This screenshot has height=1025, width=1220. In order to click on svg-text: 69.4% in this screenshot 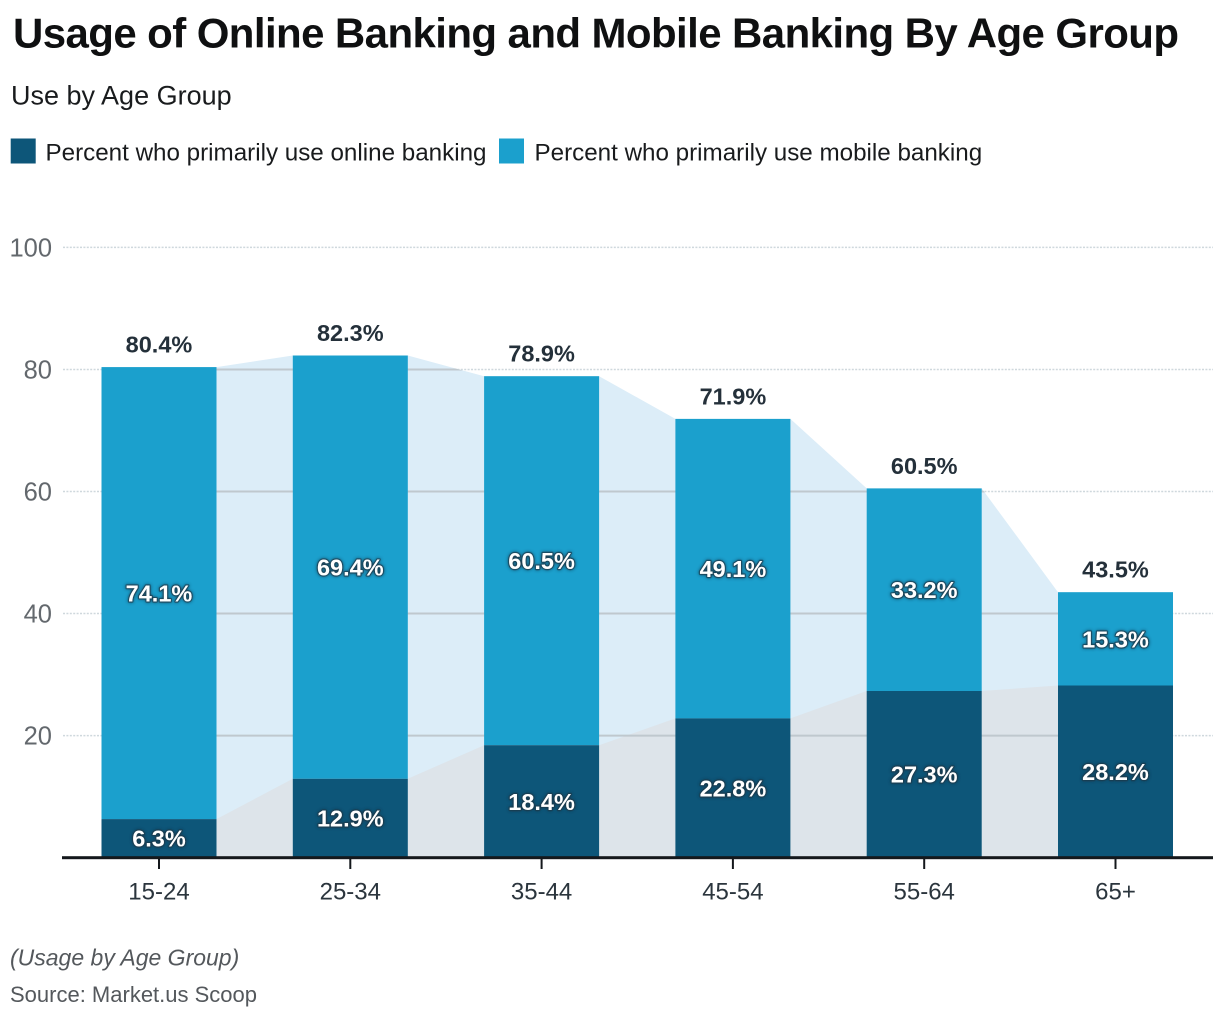, I will do `click(350, 568)`.